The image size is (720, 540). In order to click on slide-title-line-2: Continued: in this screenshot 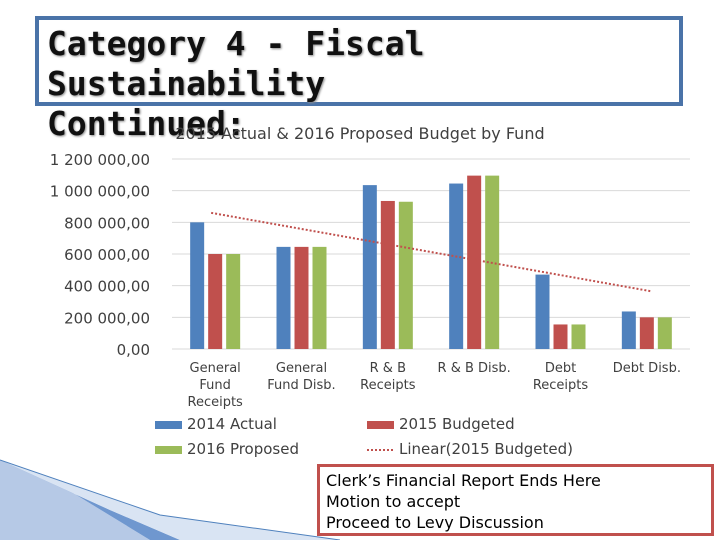, I will do `click(146, 123)`.